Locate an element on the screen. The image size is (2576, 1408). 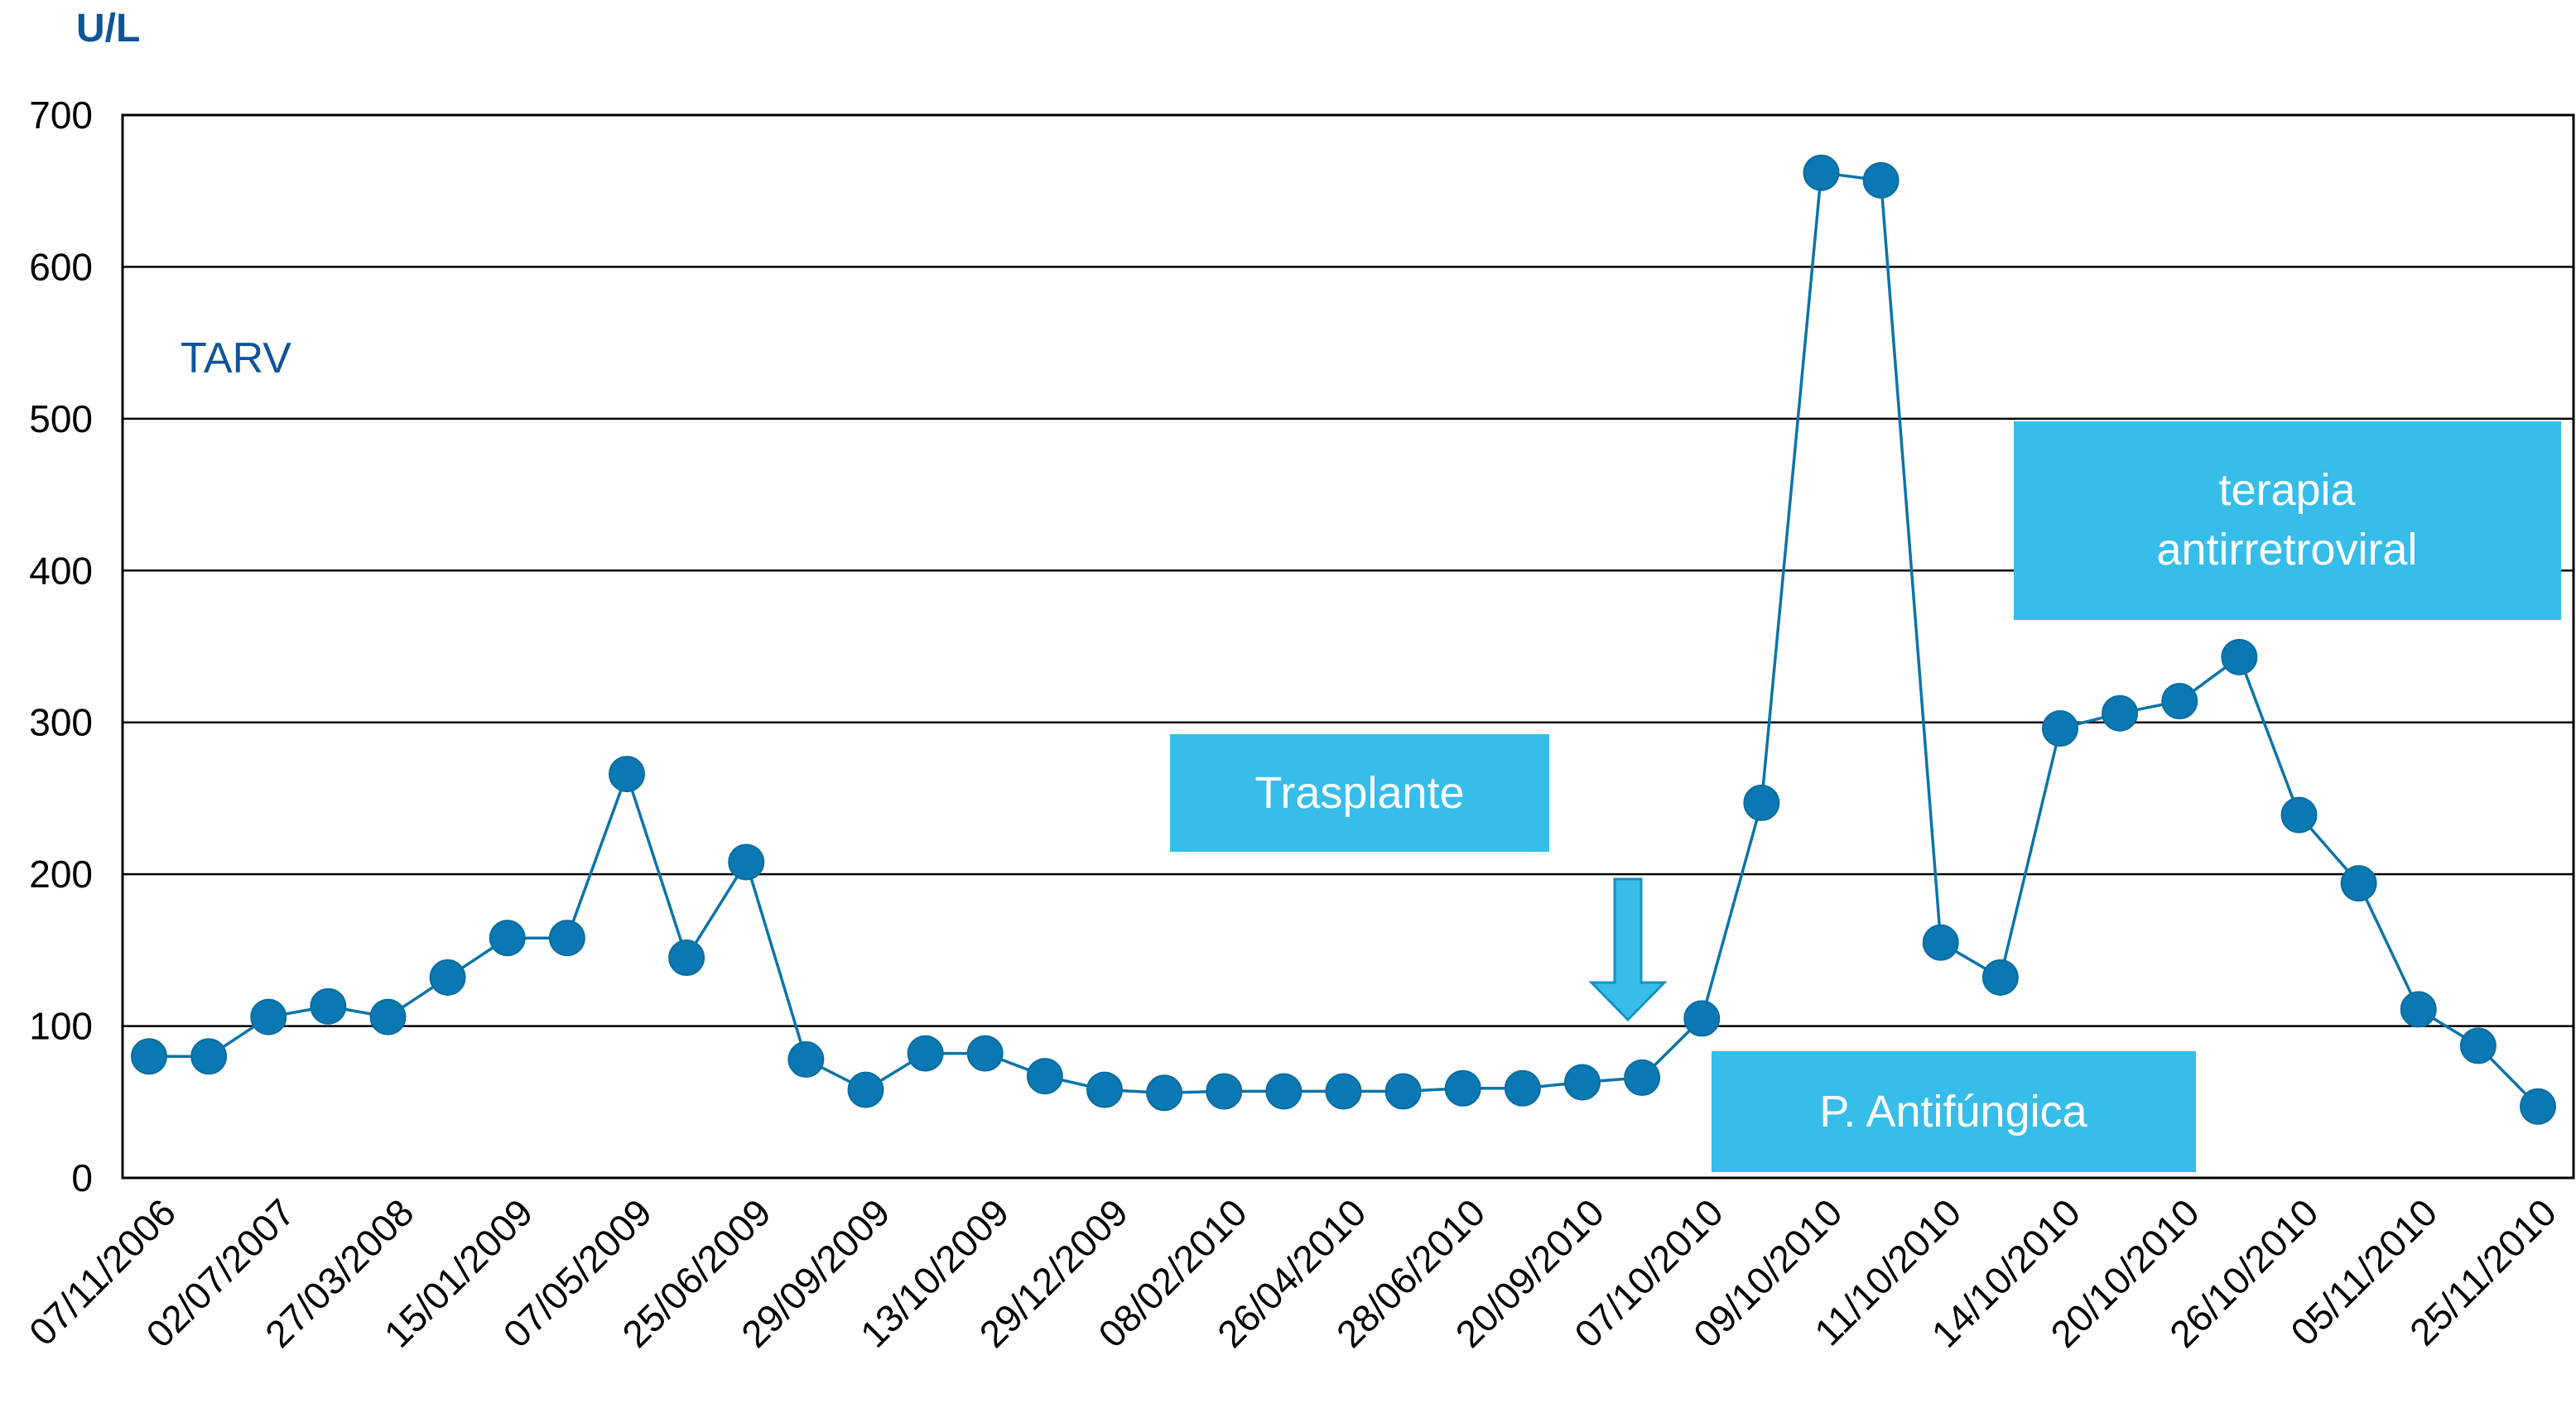
antifungica-label: P. Antifúngica is located at coordinates (1953, 1111).